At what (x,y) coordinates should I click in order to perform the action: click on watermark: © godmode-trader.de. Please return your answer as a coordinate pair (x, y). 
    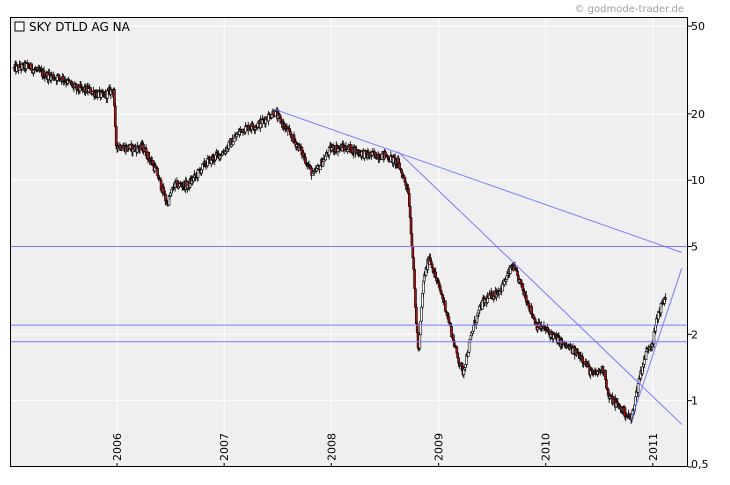
    Looking at the image, I should click on (630, 9).